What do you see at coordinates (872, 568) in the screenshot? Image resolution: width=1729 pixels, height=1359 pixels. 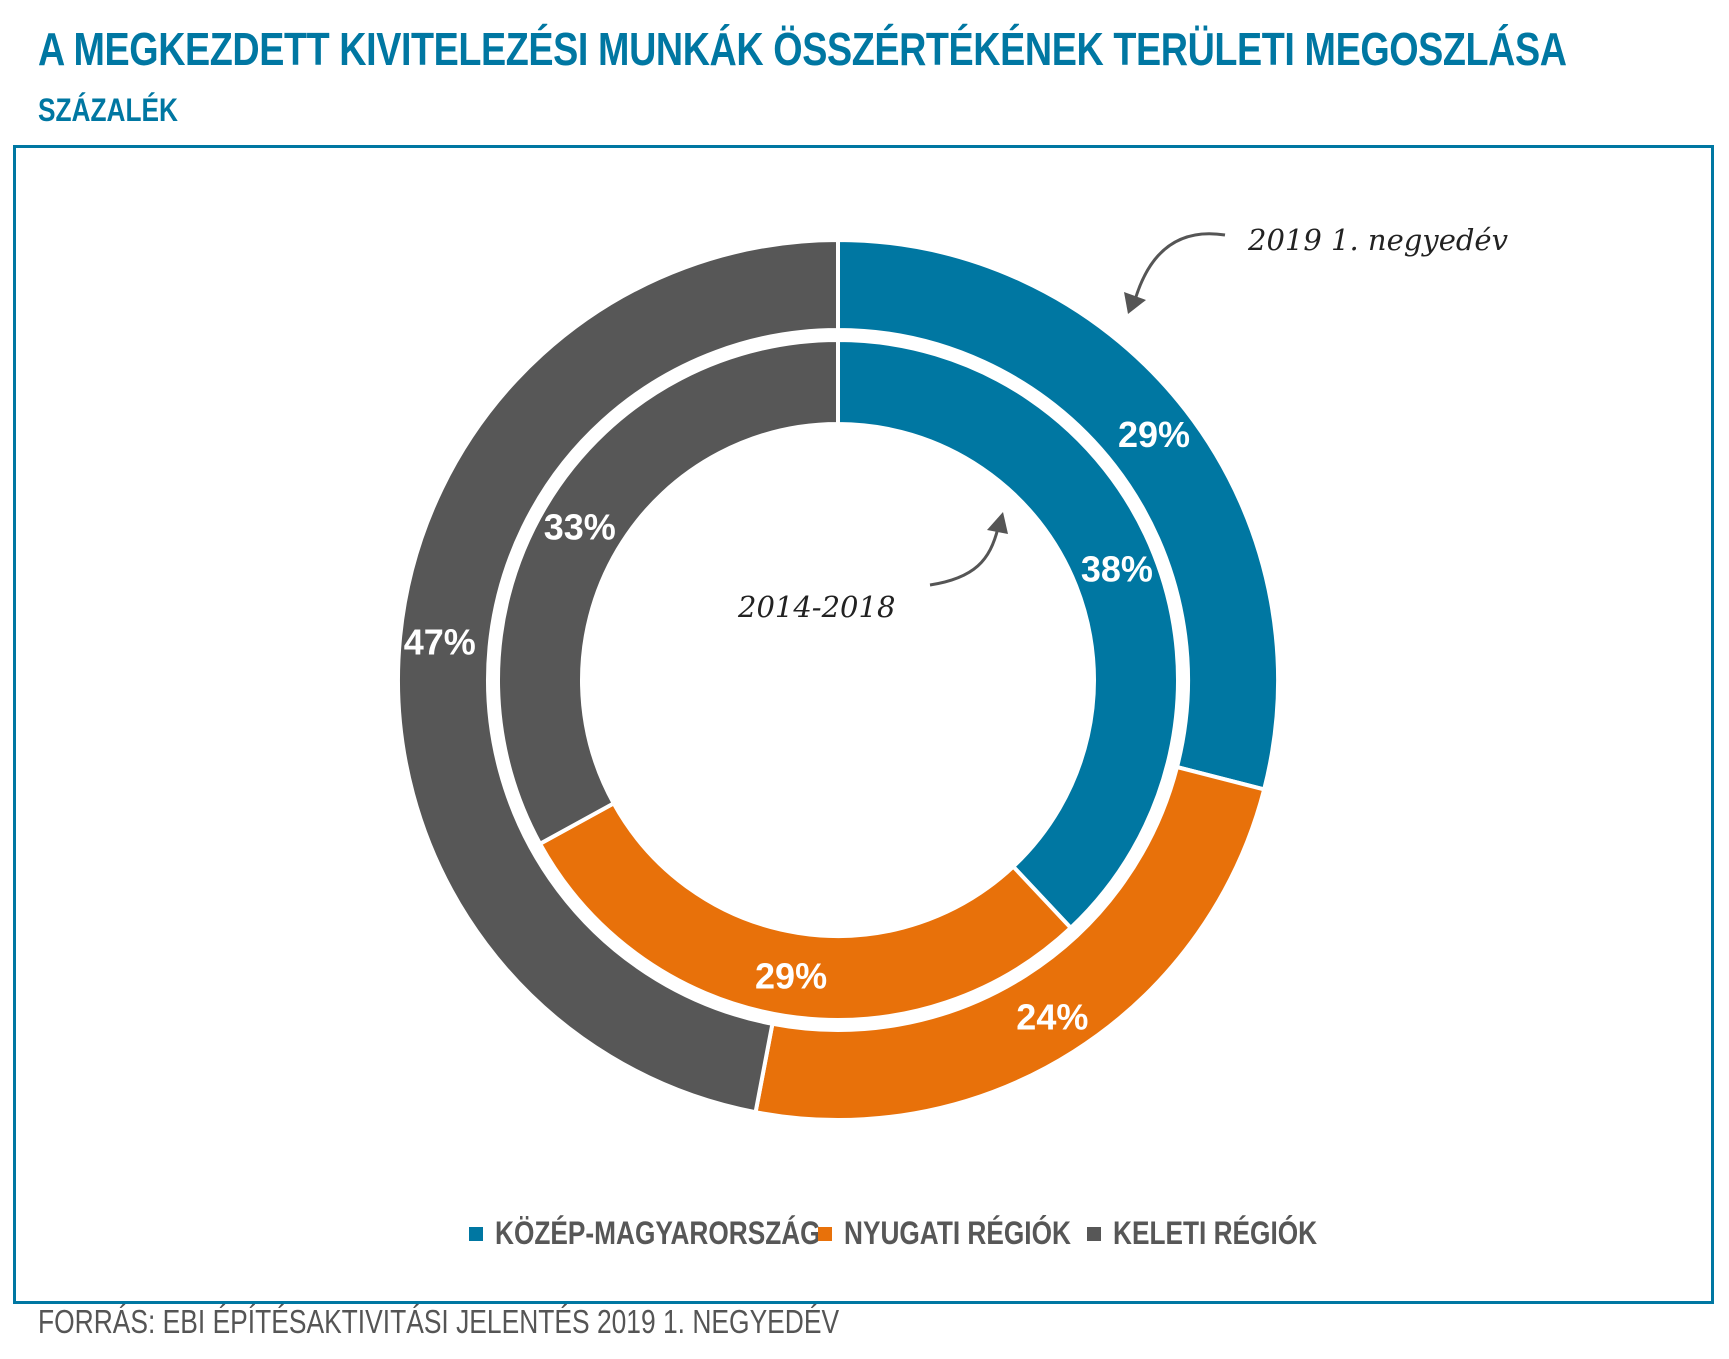 I see `annotation-inner: 2014-2018` at bounding box center [872, 568].